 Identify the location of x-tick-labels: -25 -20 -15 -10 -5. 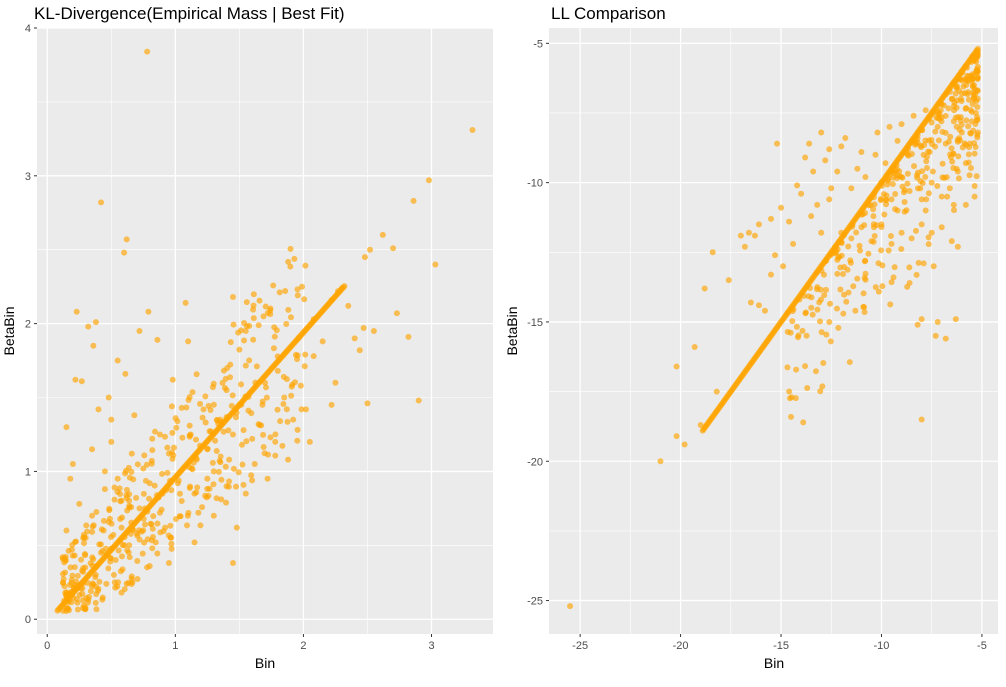
(779, 643).